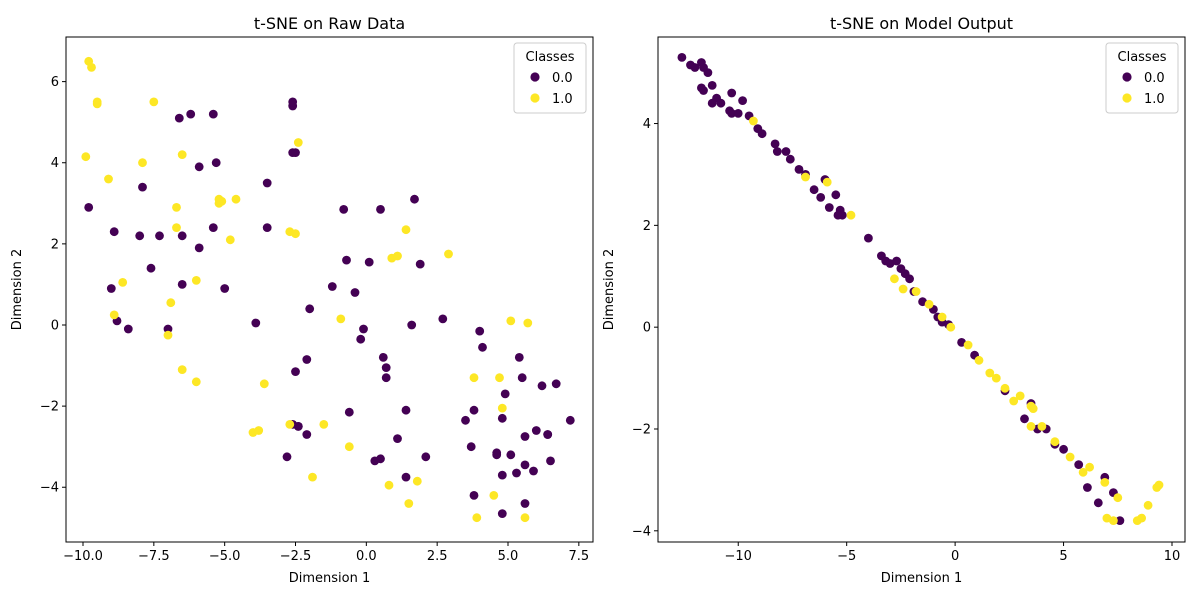 This screenshot has width=1200, height=600. What do you see at coordinates (49, 407) in the screenshot?
I see `y-tick-label: −2` at bounding box center [49, 407].